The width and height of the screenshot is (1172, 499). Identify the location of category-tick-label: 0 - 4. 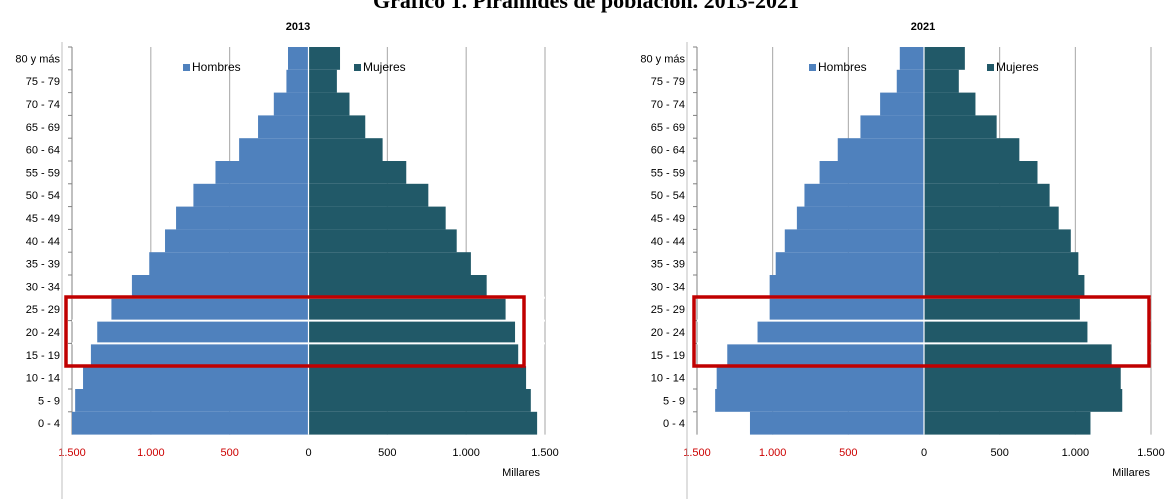
(674, 424).